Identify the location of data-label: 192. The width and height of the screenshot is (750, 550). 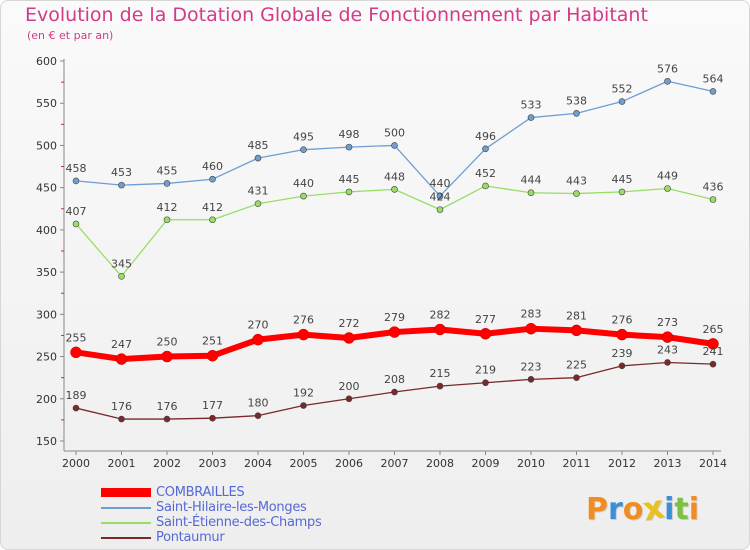
(303, 393).